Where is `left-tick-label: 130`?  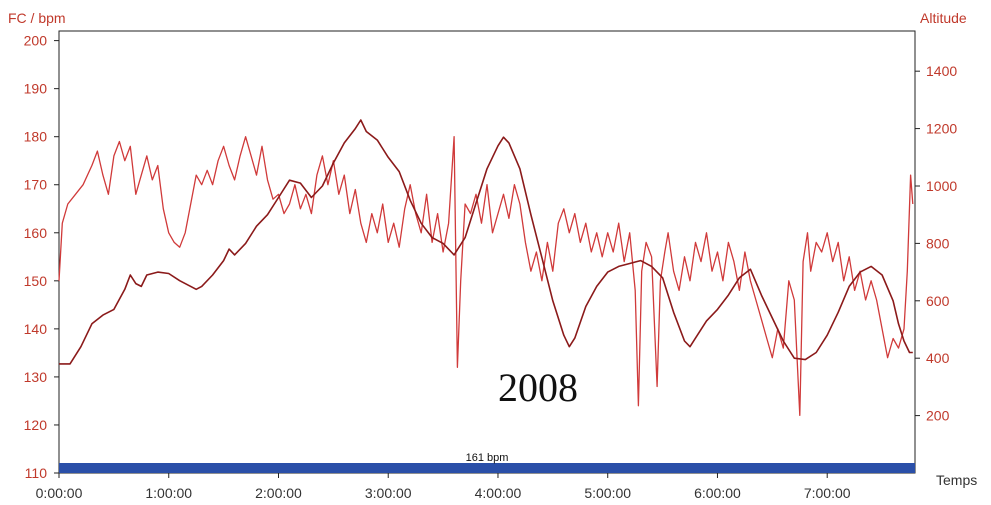
left-tick-label: 130 is located at coordinates (36, 377).